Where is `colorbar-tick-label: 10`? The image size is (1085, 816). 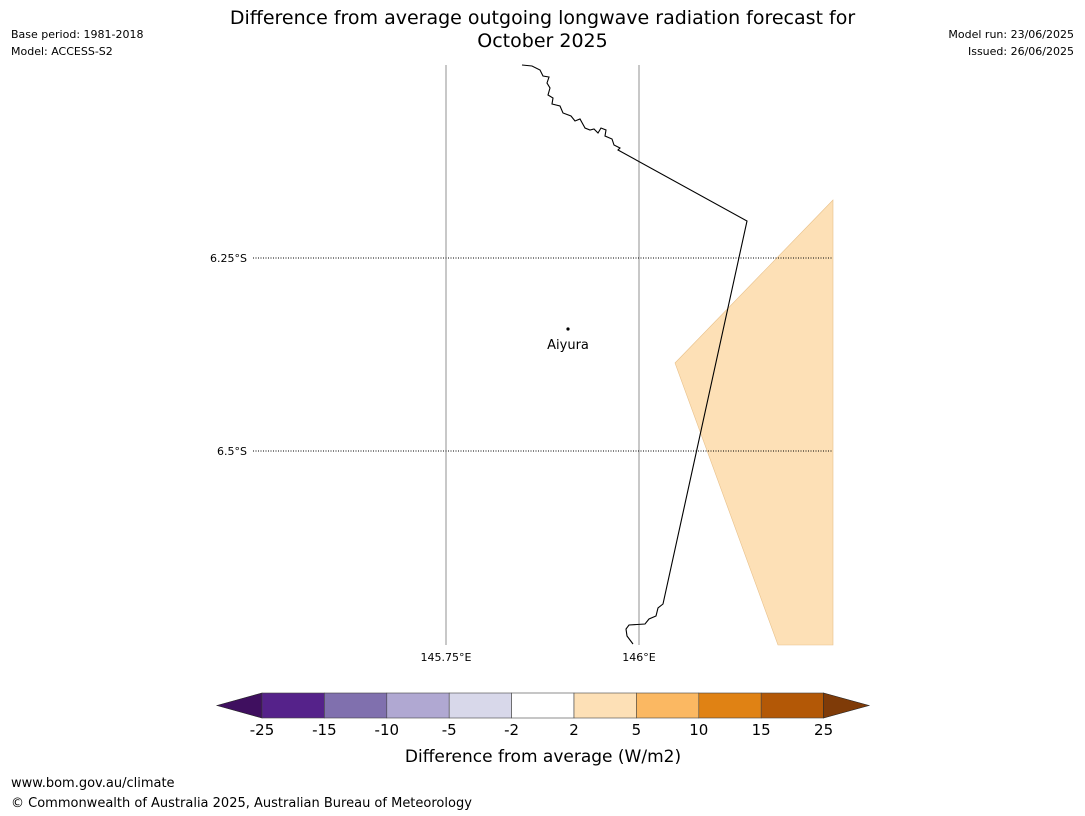
colorbar-tick-label: 10 is located at coordinates (698, 730).